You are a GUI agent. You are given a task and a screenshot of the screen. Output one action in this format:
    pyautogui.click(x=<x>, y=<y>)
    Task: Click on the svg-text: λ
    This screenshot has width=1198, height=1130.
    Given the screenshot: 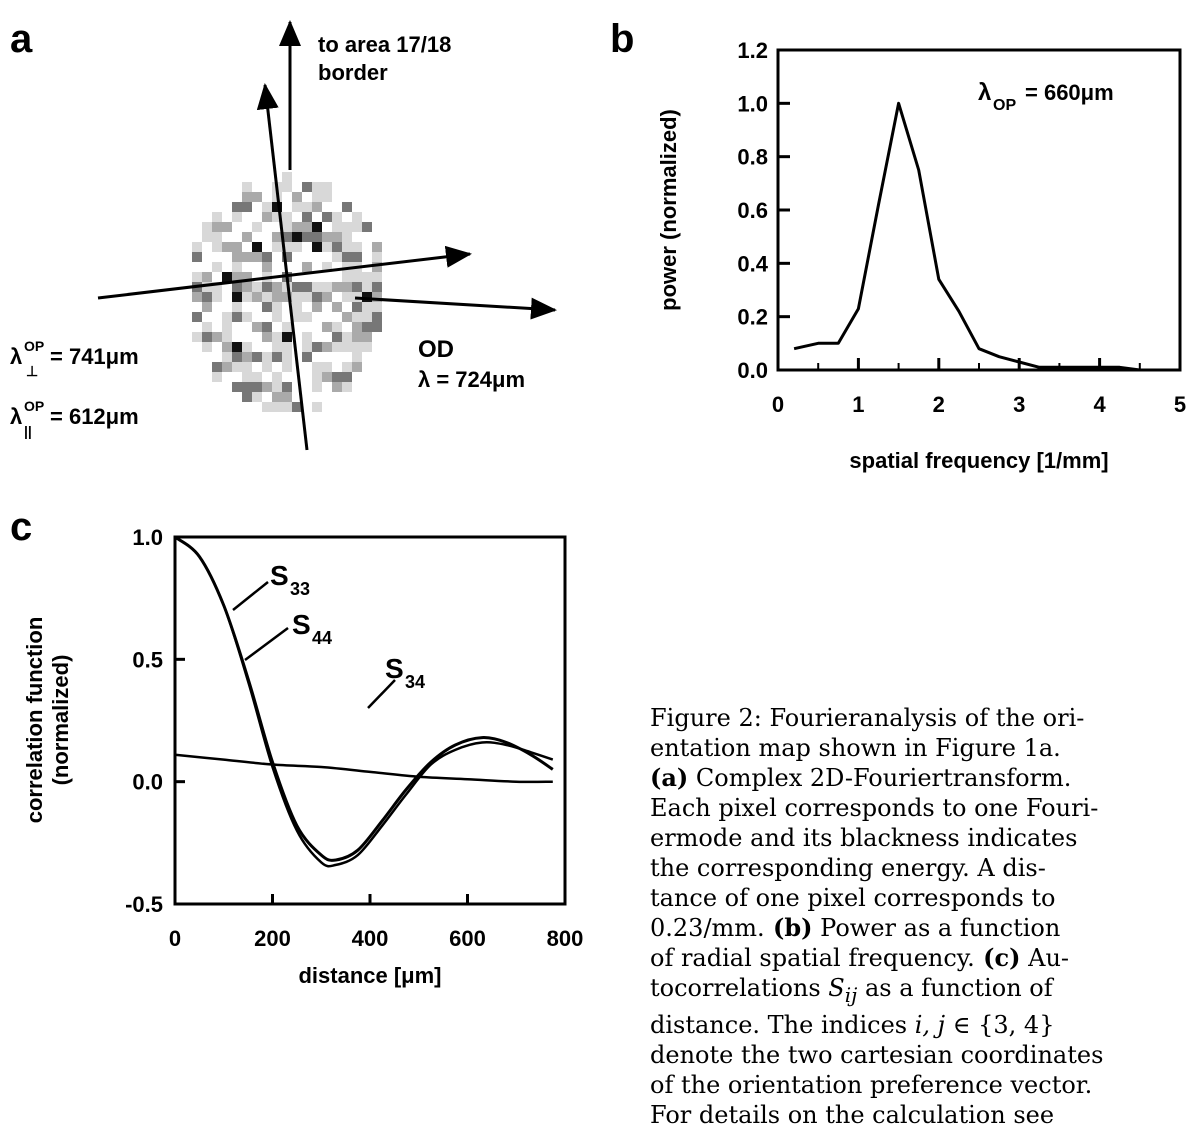 What is the action you would take?
    pyautogui.click(x=984, y=92)
    